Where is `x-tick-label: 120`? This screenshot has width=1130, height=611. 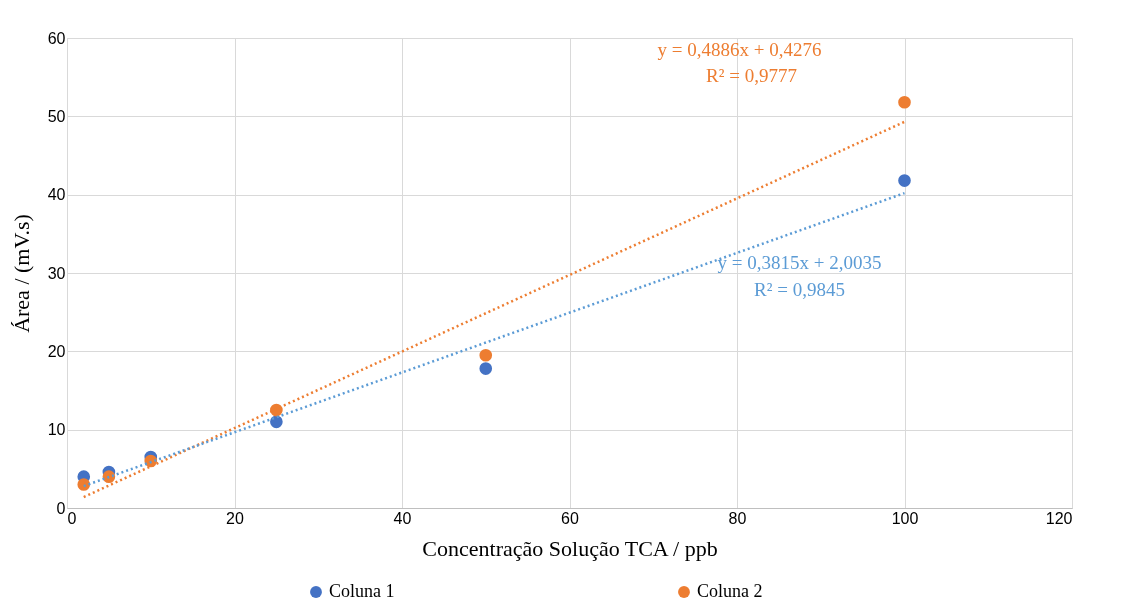 x-tick-label: 120 is located at coordinates (1059, 518).